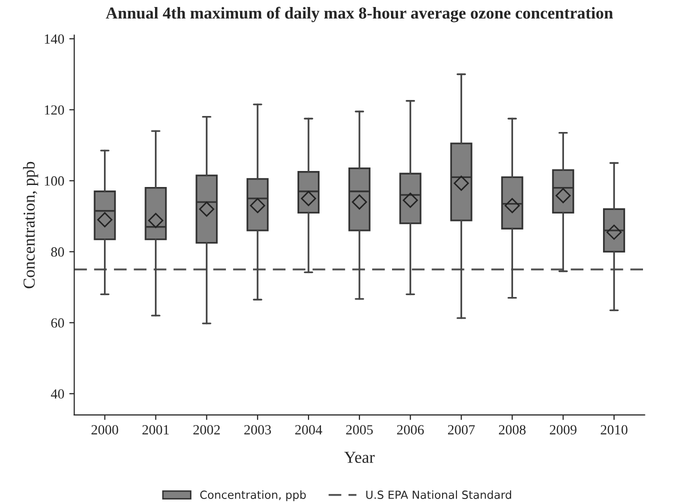 Image resolution: width=675 pixels, height=503 pixels. Describe the element at coordinates (54, 110) in the screenshot. I see `y-tick-label: 120` at that location.